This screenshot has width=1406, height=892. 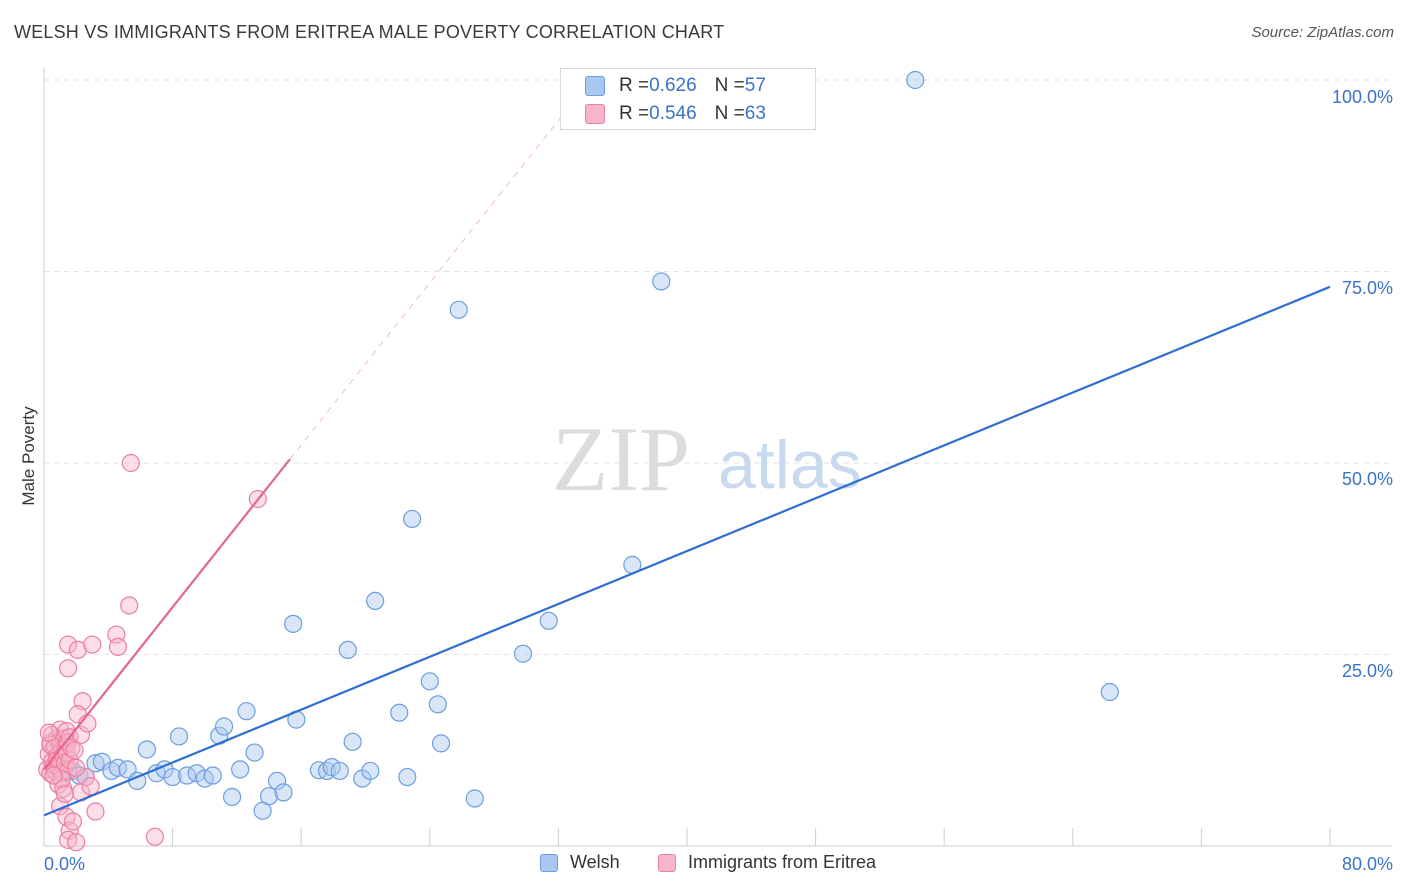 I want to click on y-axis-label: Male Poverty, so click(x=28, y=456).